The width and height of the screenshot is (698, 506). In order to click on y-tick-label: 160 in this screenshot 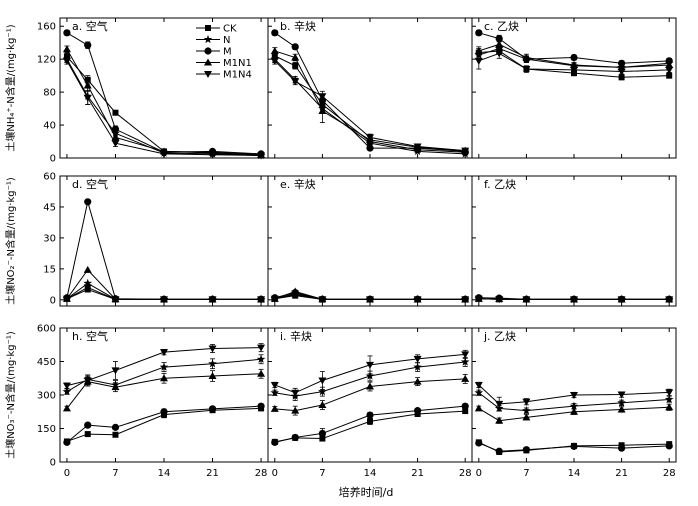, I will do `click(46, 27)`.